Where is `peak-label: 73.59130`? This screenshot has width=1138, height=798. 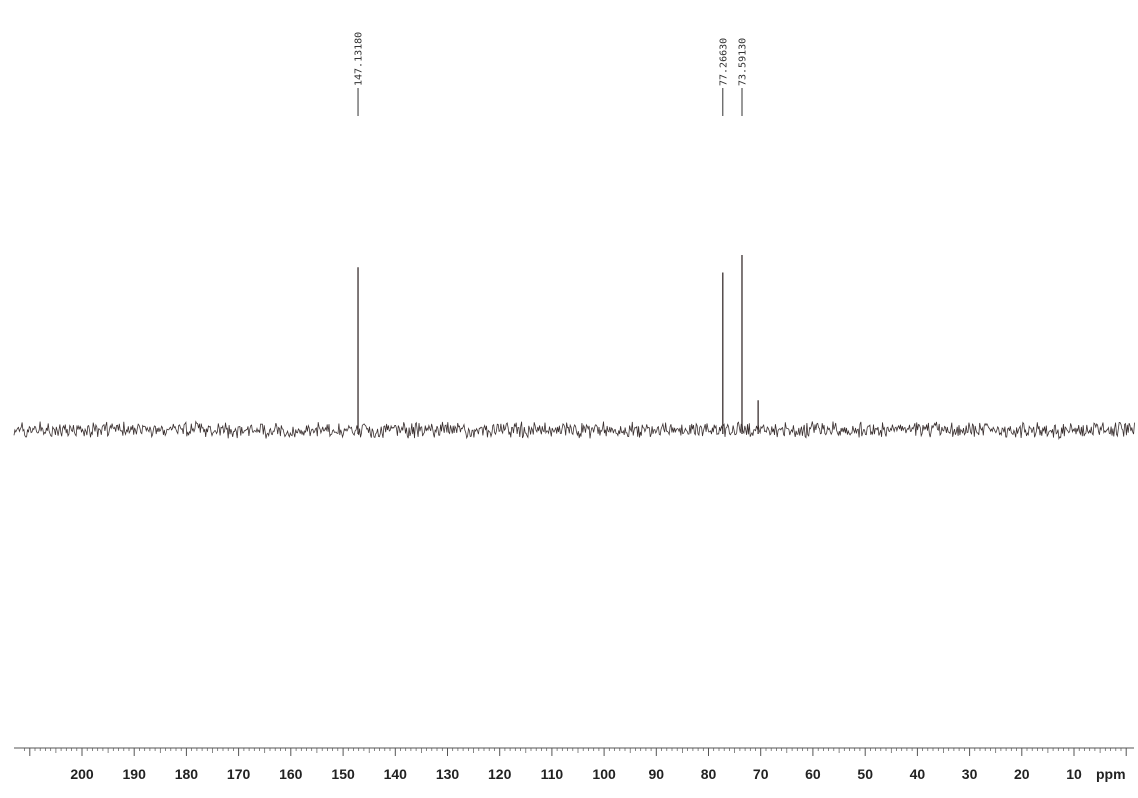 peak-label: 73.59130 is located at coordinates (742, 62).